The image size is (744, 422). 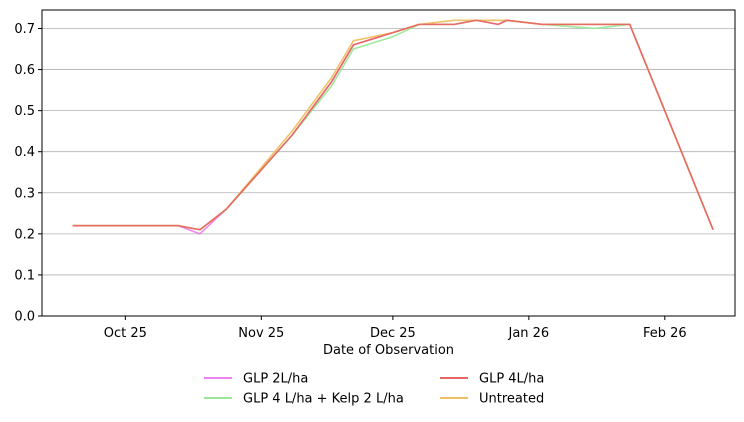 I want to click on legend-label: GLP 2L/ha, so click(x=275, y=379).